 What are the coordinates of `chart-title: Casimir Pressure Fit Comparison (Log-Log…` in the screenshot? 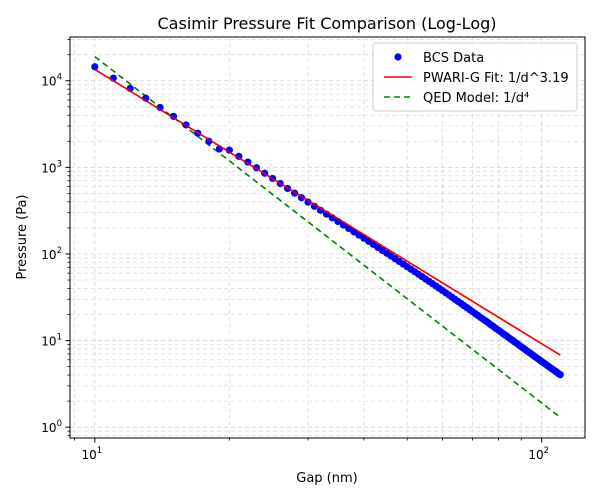 It's located at (327, 23).